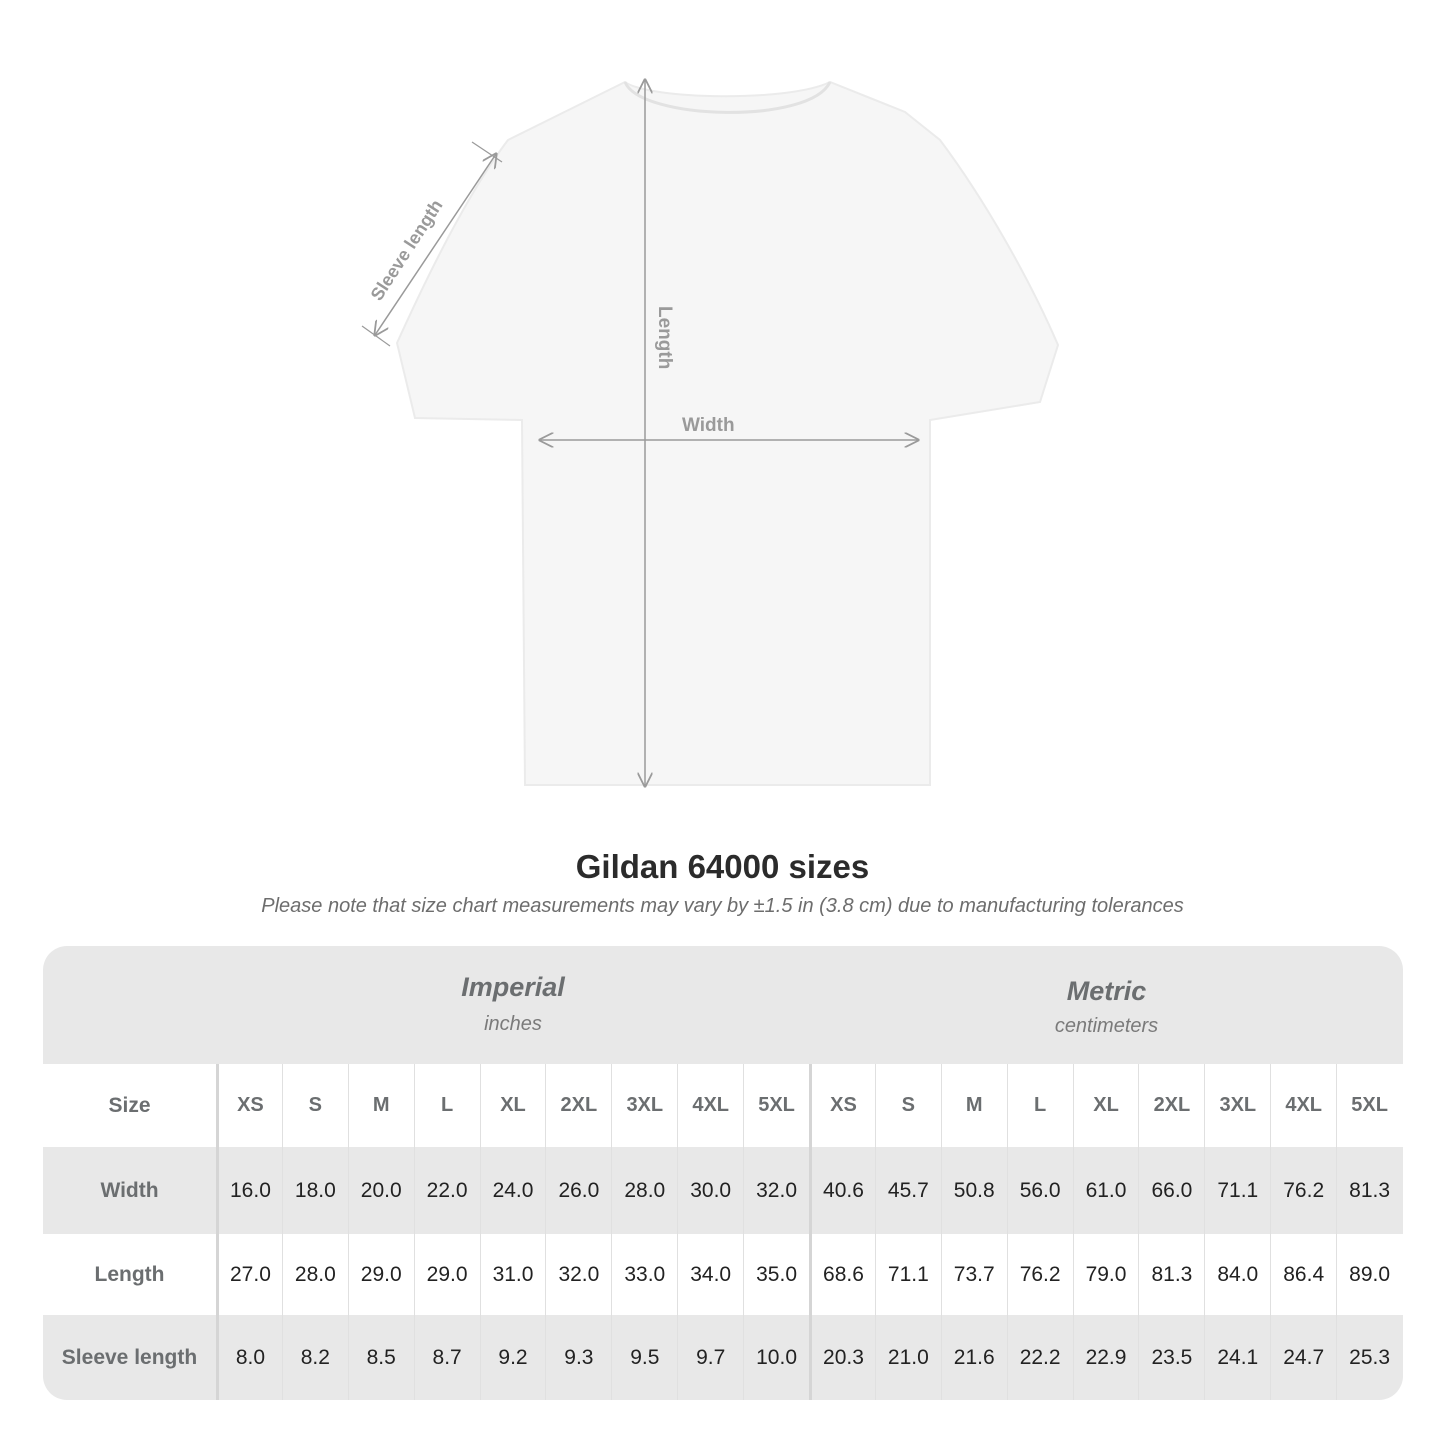 This screenshot has width=1445, height=1445. Describe the element at coordinates (129, 1274) in the screenshot. I see `row-label: Length` at that location.